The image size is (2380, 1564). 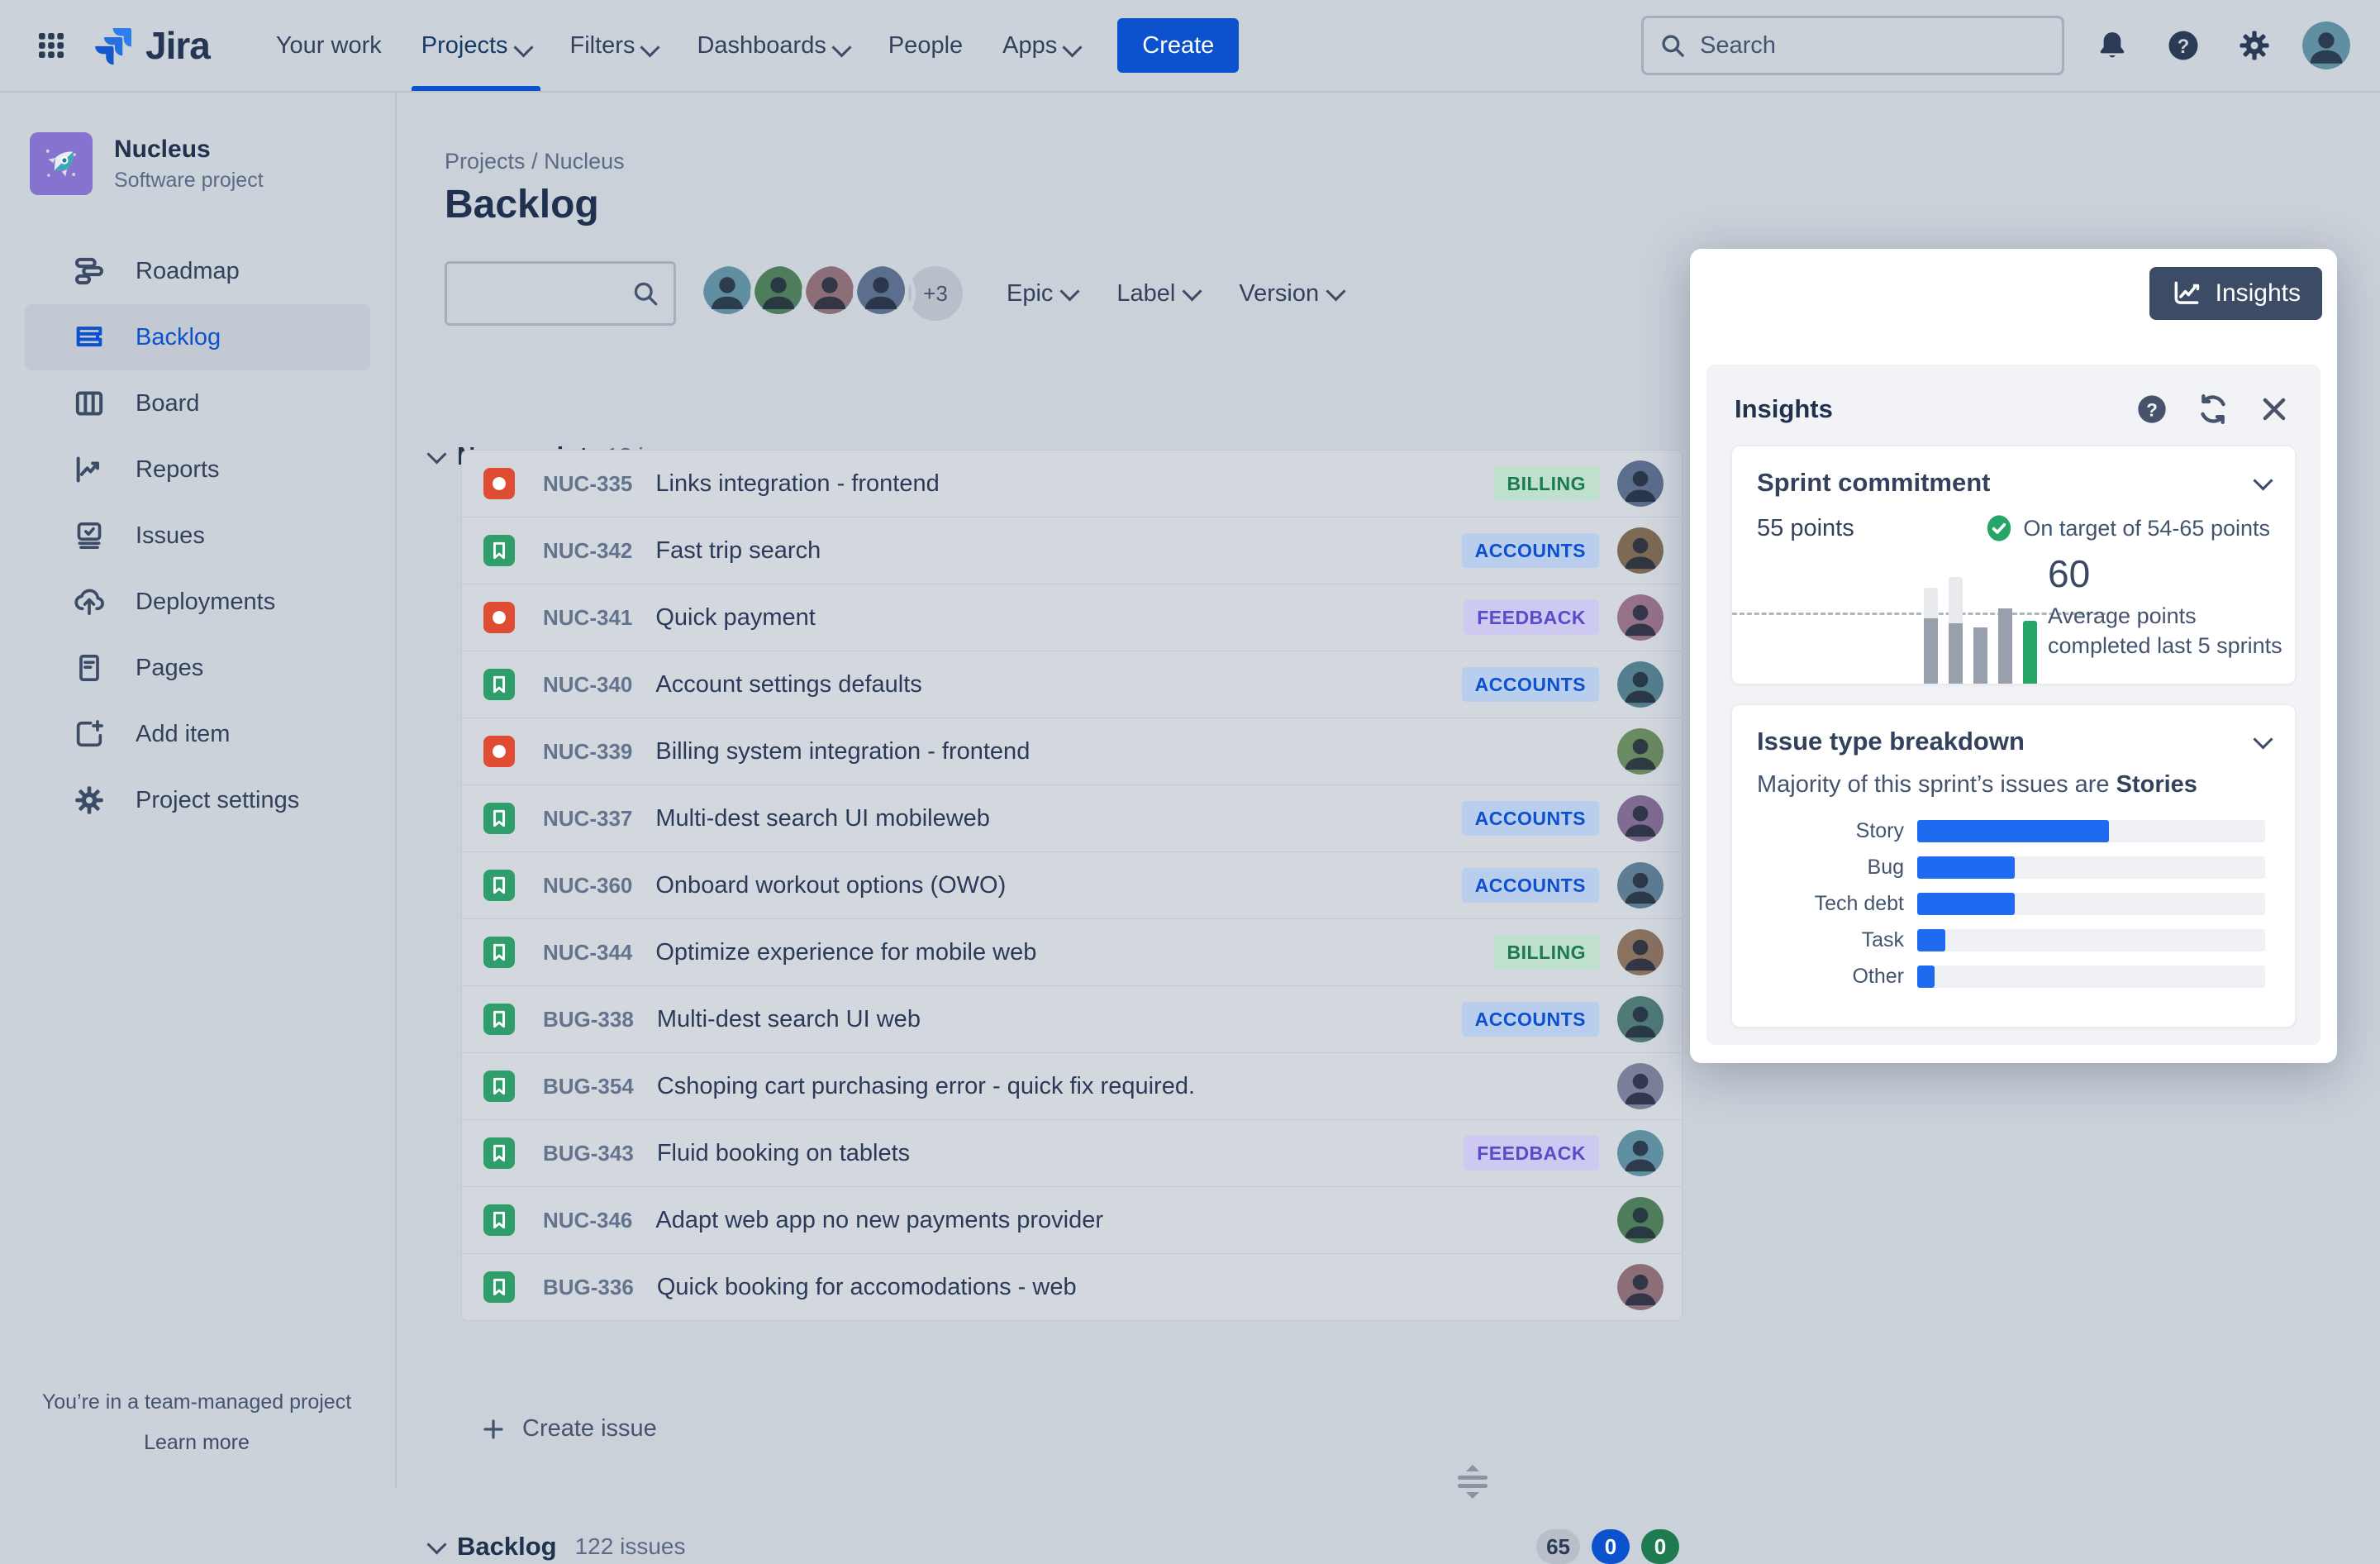 I want to click on breadcrumb-project: Nucleus, so click(x=584, y=161).